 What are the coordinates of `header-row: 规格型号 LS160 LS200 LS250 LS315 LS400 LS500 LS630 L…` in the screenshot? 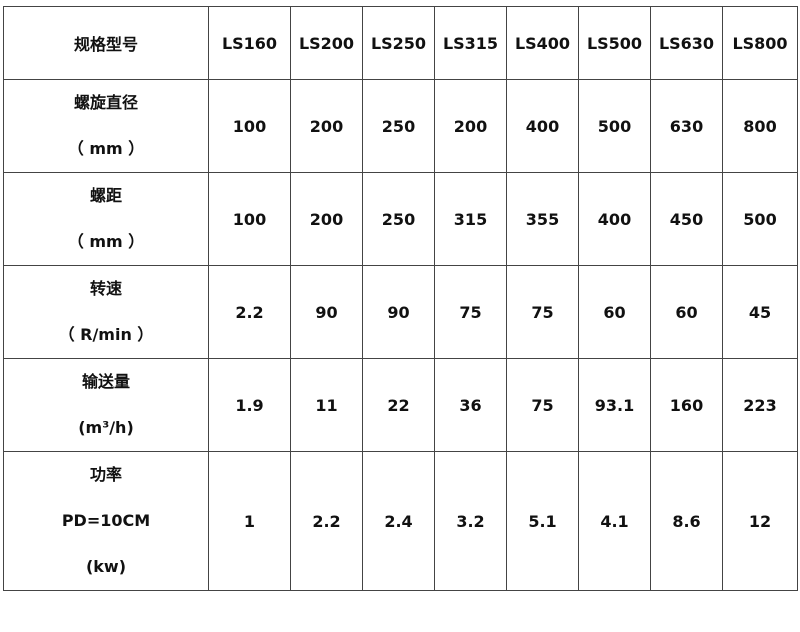 It's located at (400, 43).